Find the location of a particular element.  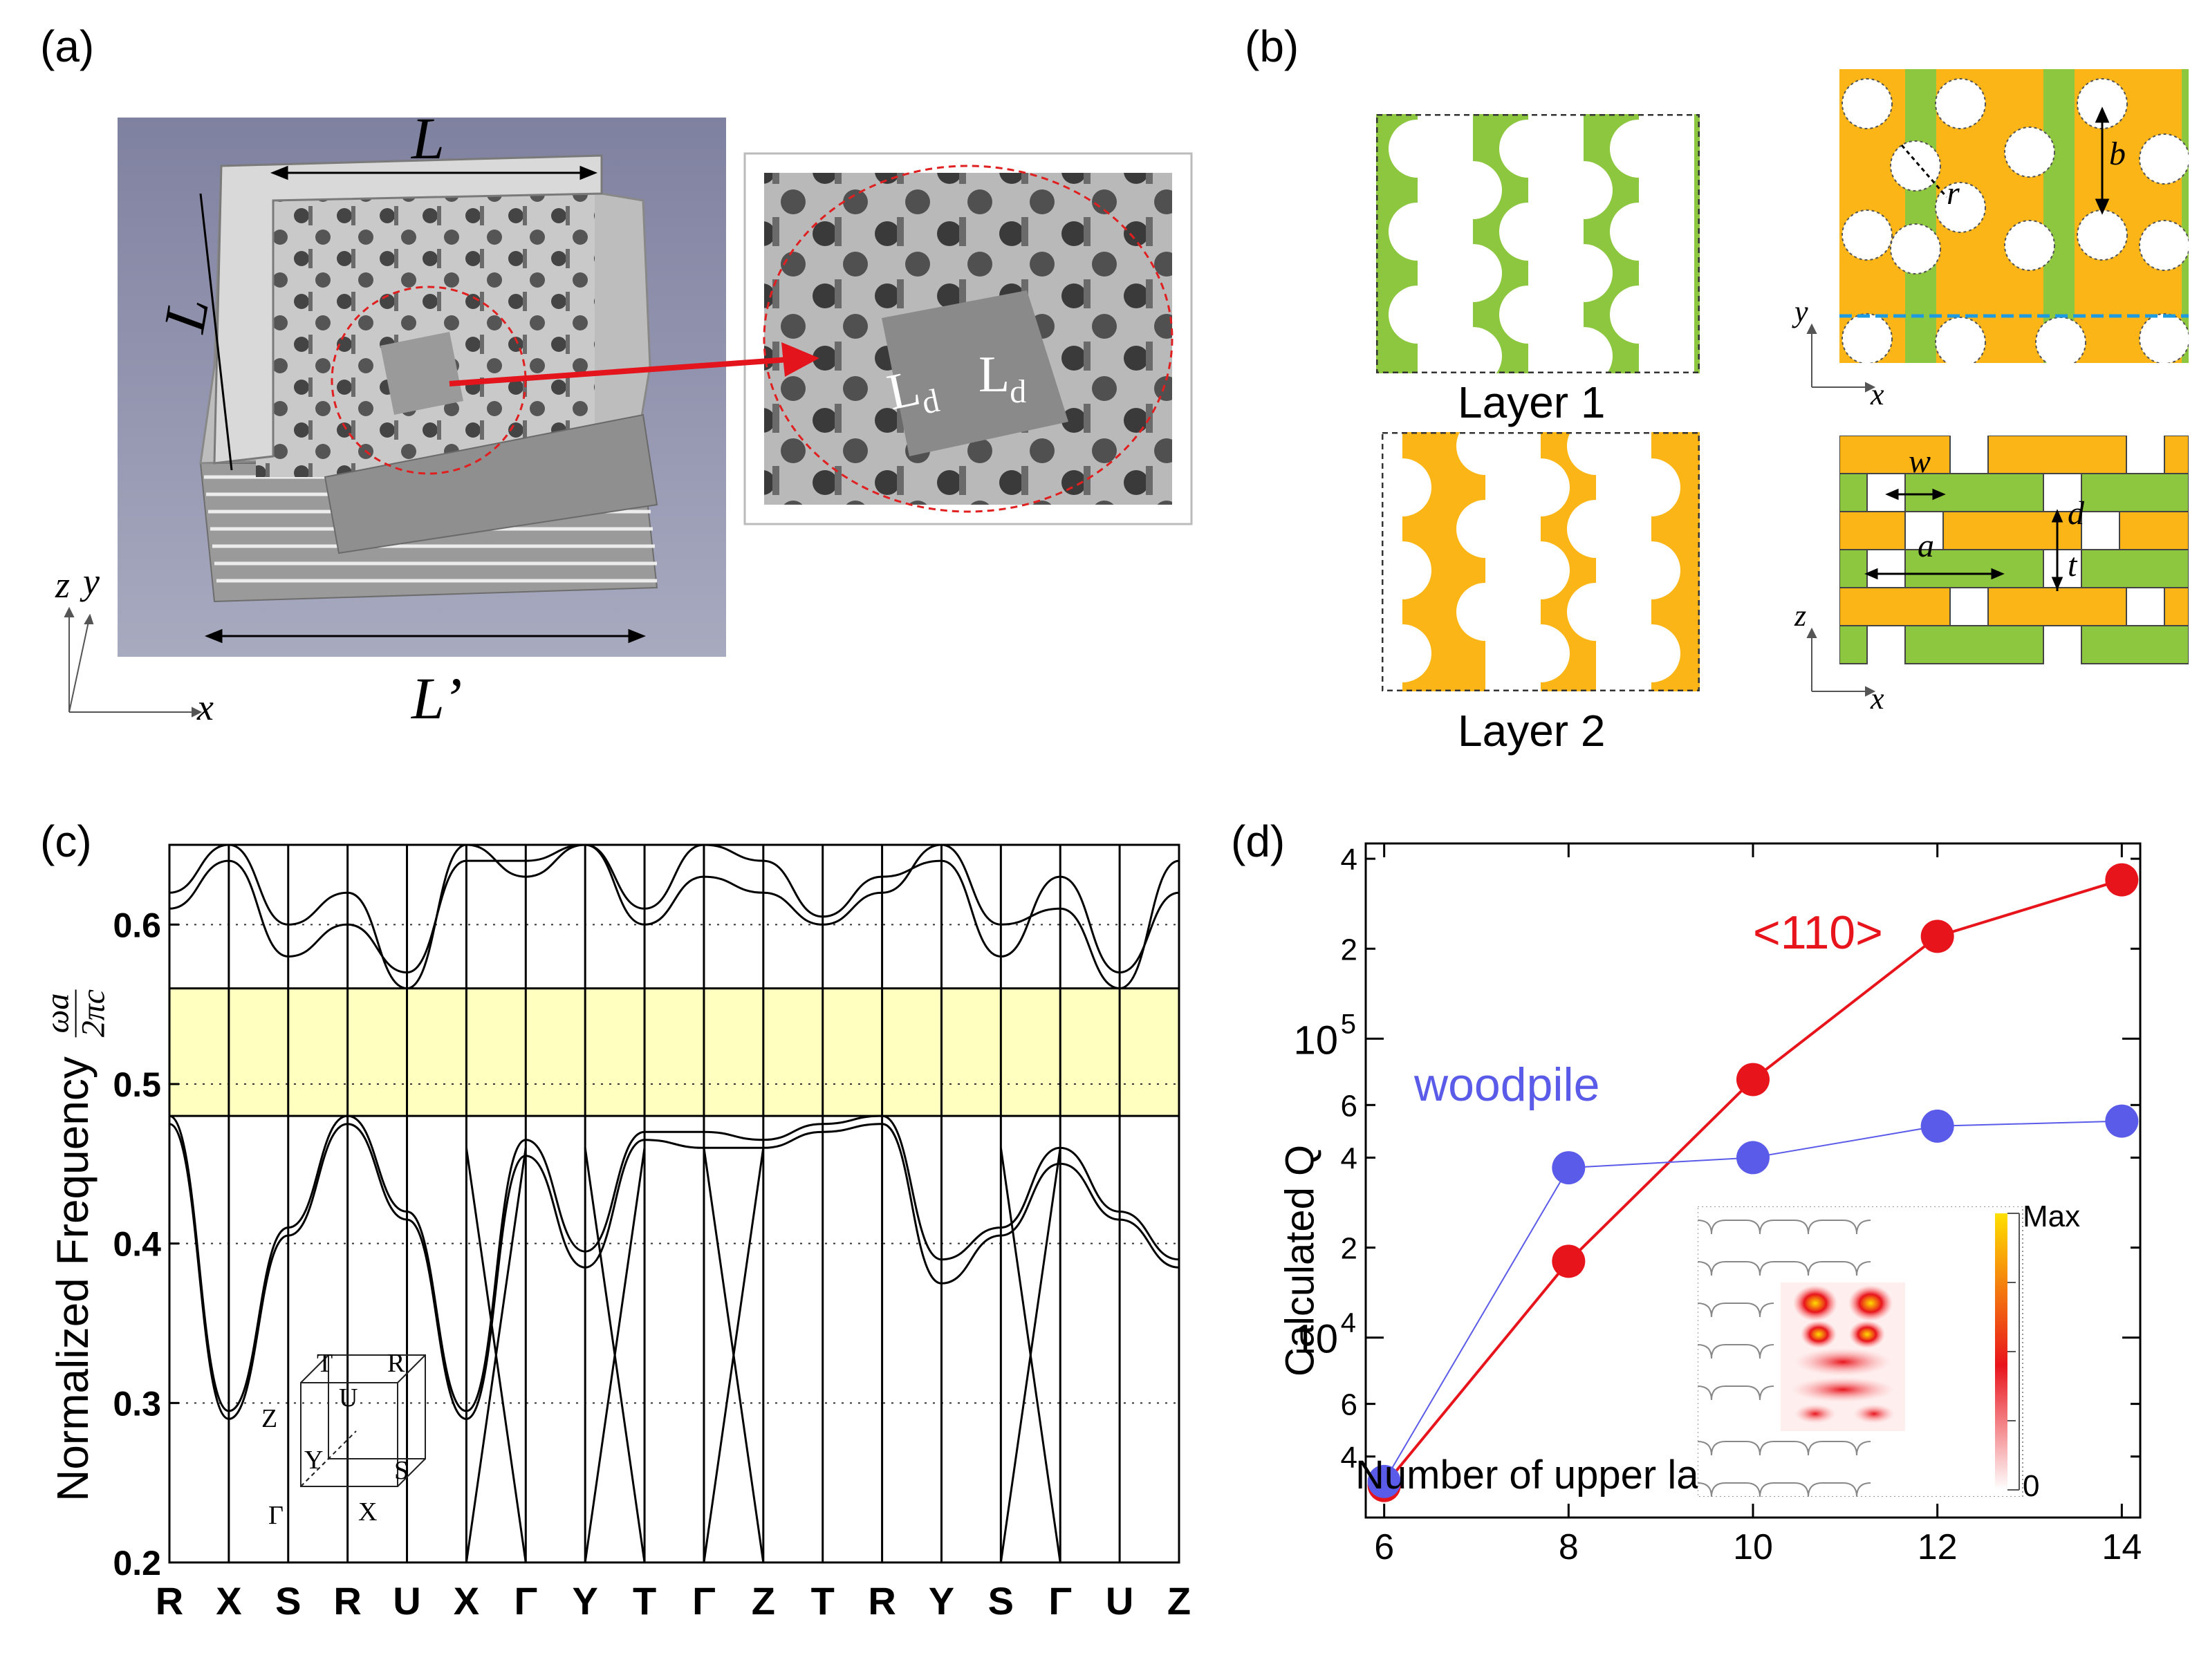

colorbar-min: 0 is located at coordinates (2031, 1486).